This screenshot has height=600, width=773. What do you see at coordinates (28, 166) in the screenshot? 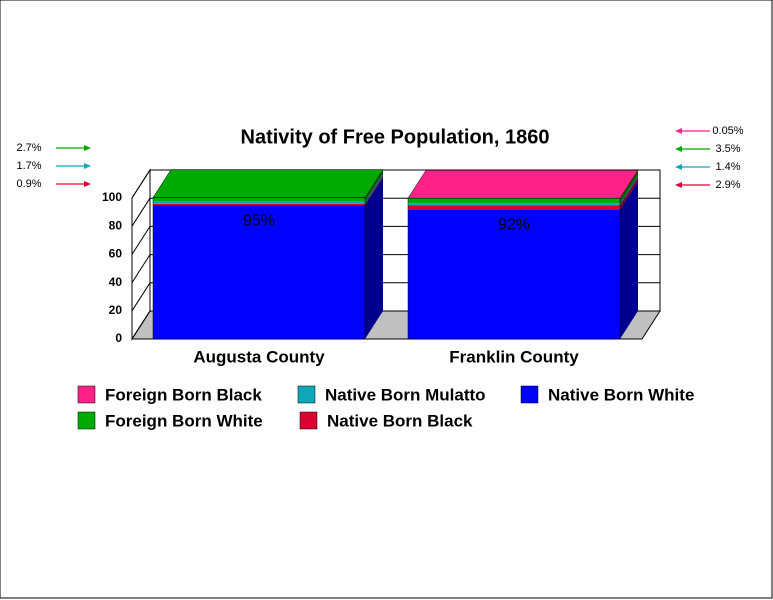
I see `annotation-label: 1.7%` at bounding box center [28, 166].